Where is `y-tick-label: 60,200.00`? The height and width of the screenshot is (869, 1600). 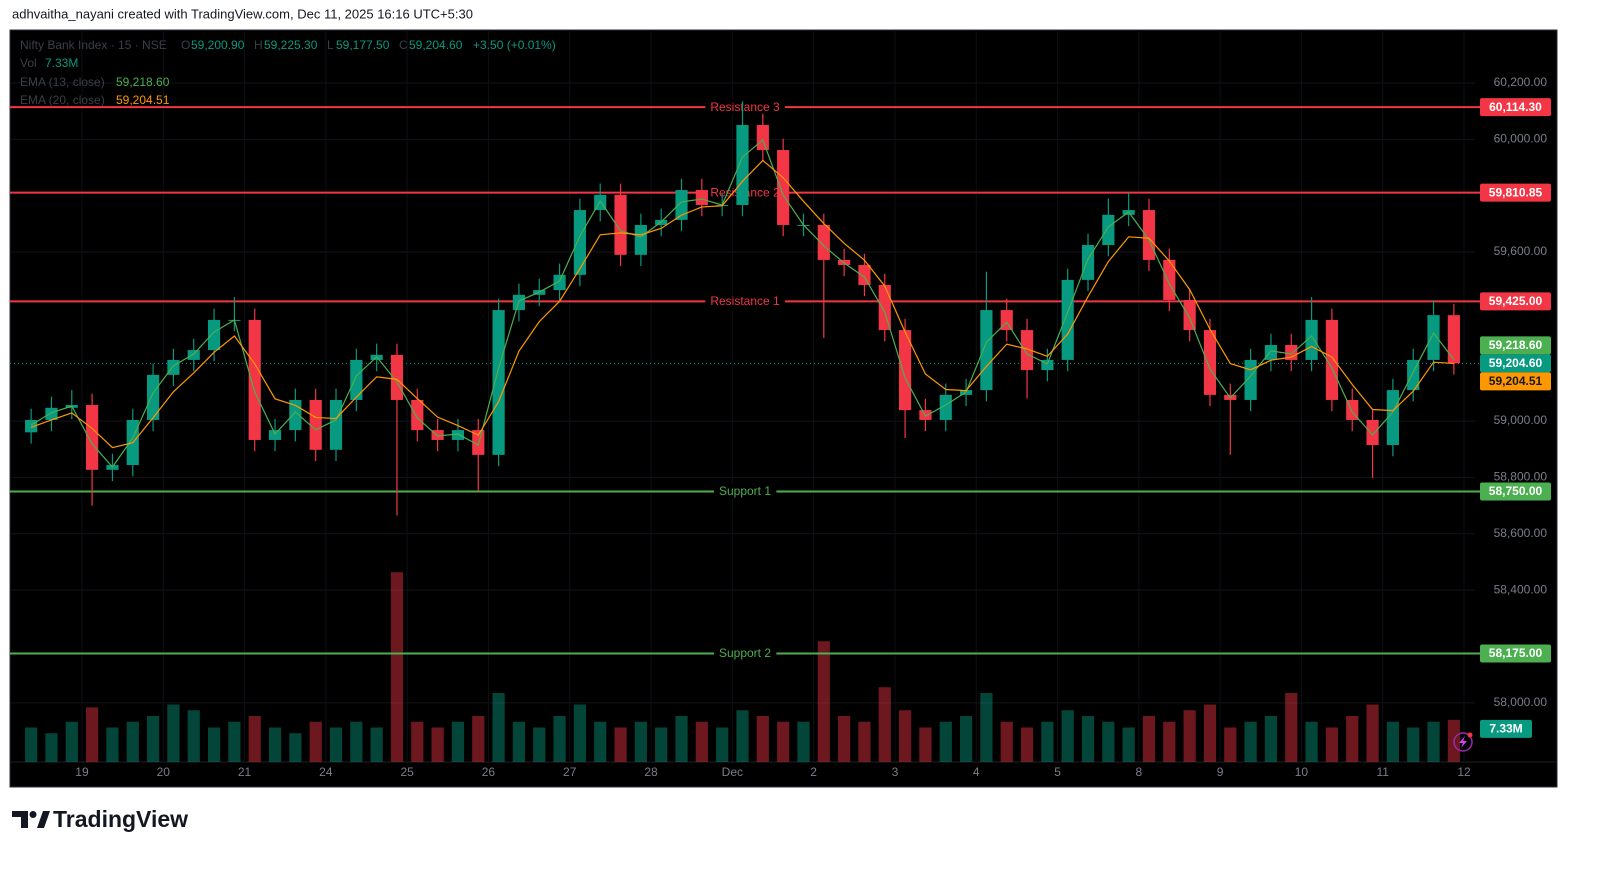
y-tick-label: 60,200.00 is located at coordinates (1521, 82).